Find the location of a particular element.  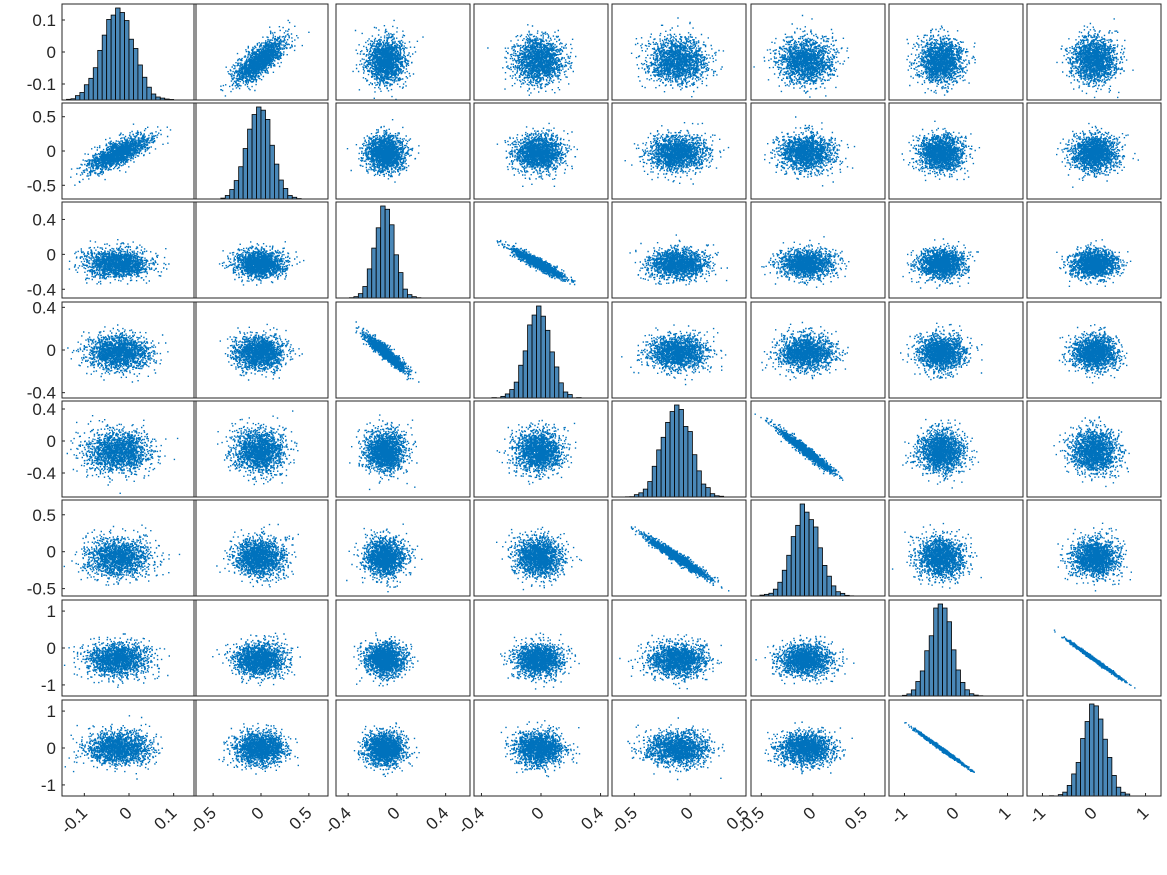

panel-r4-c8 is located at coordinates (1094, 350).